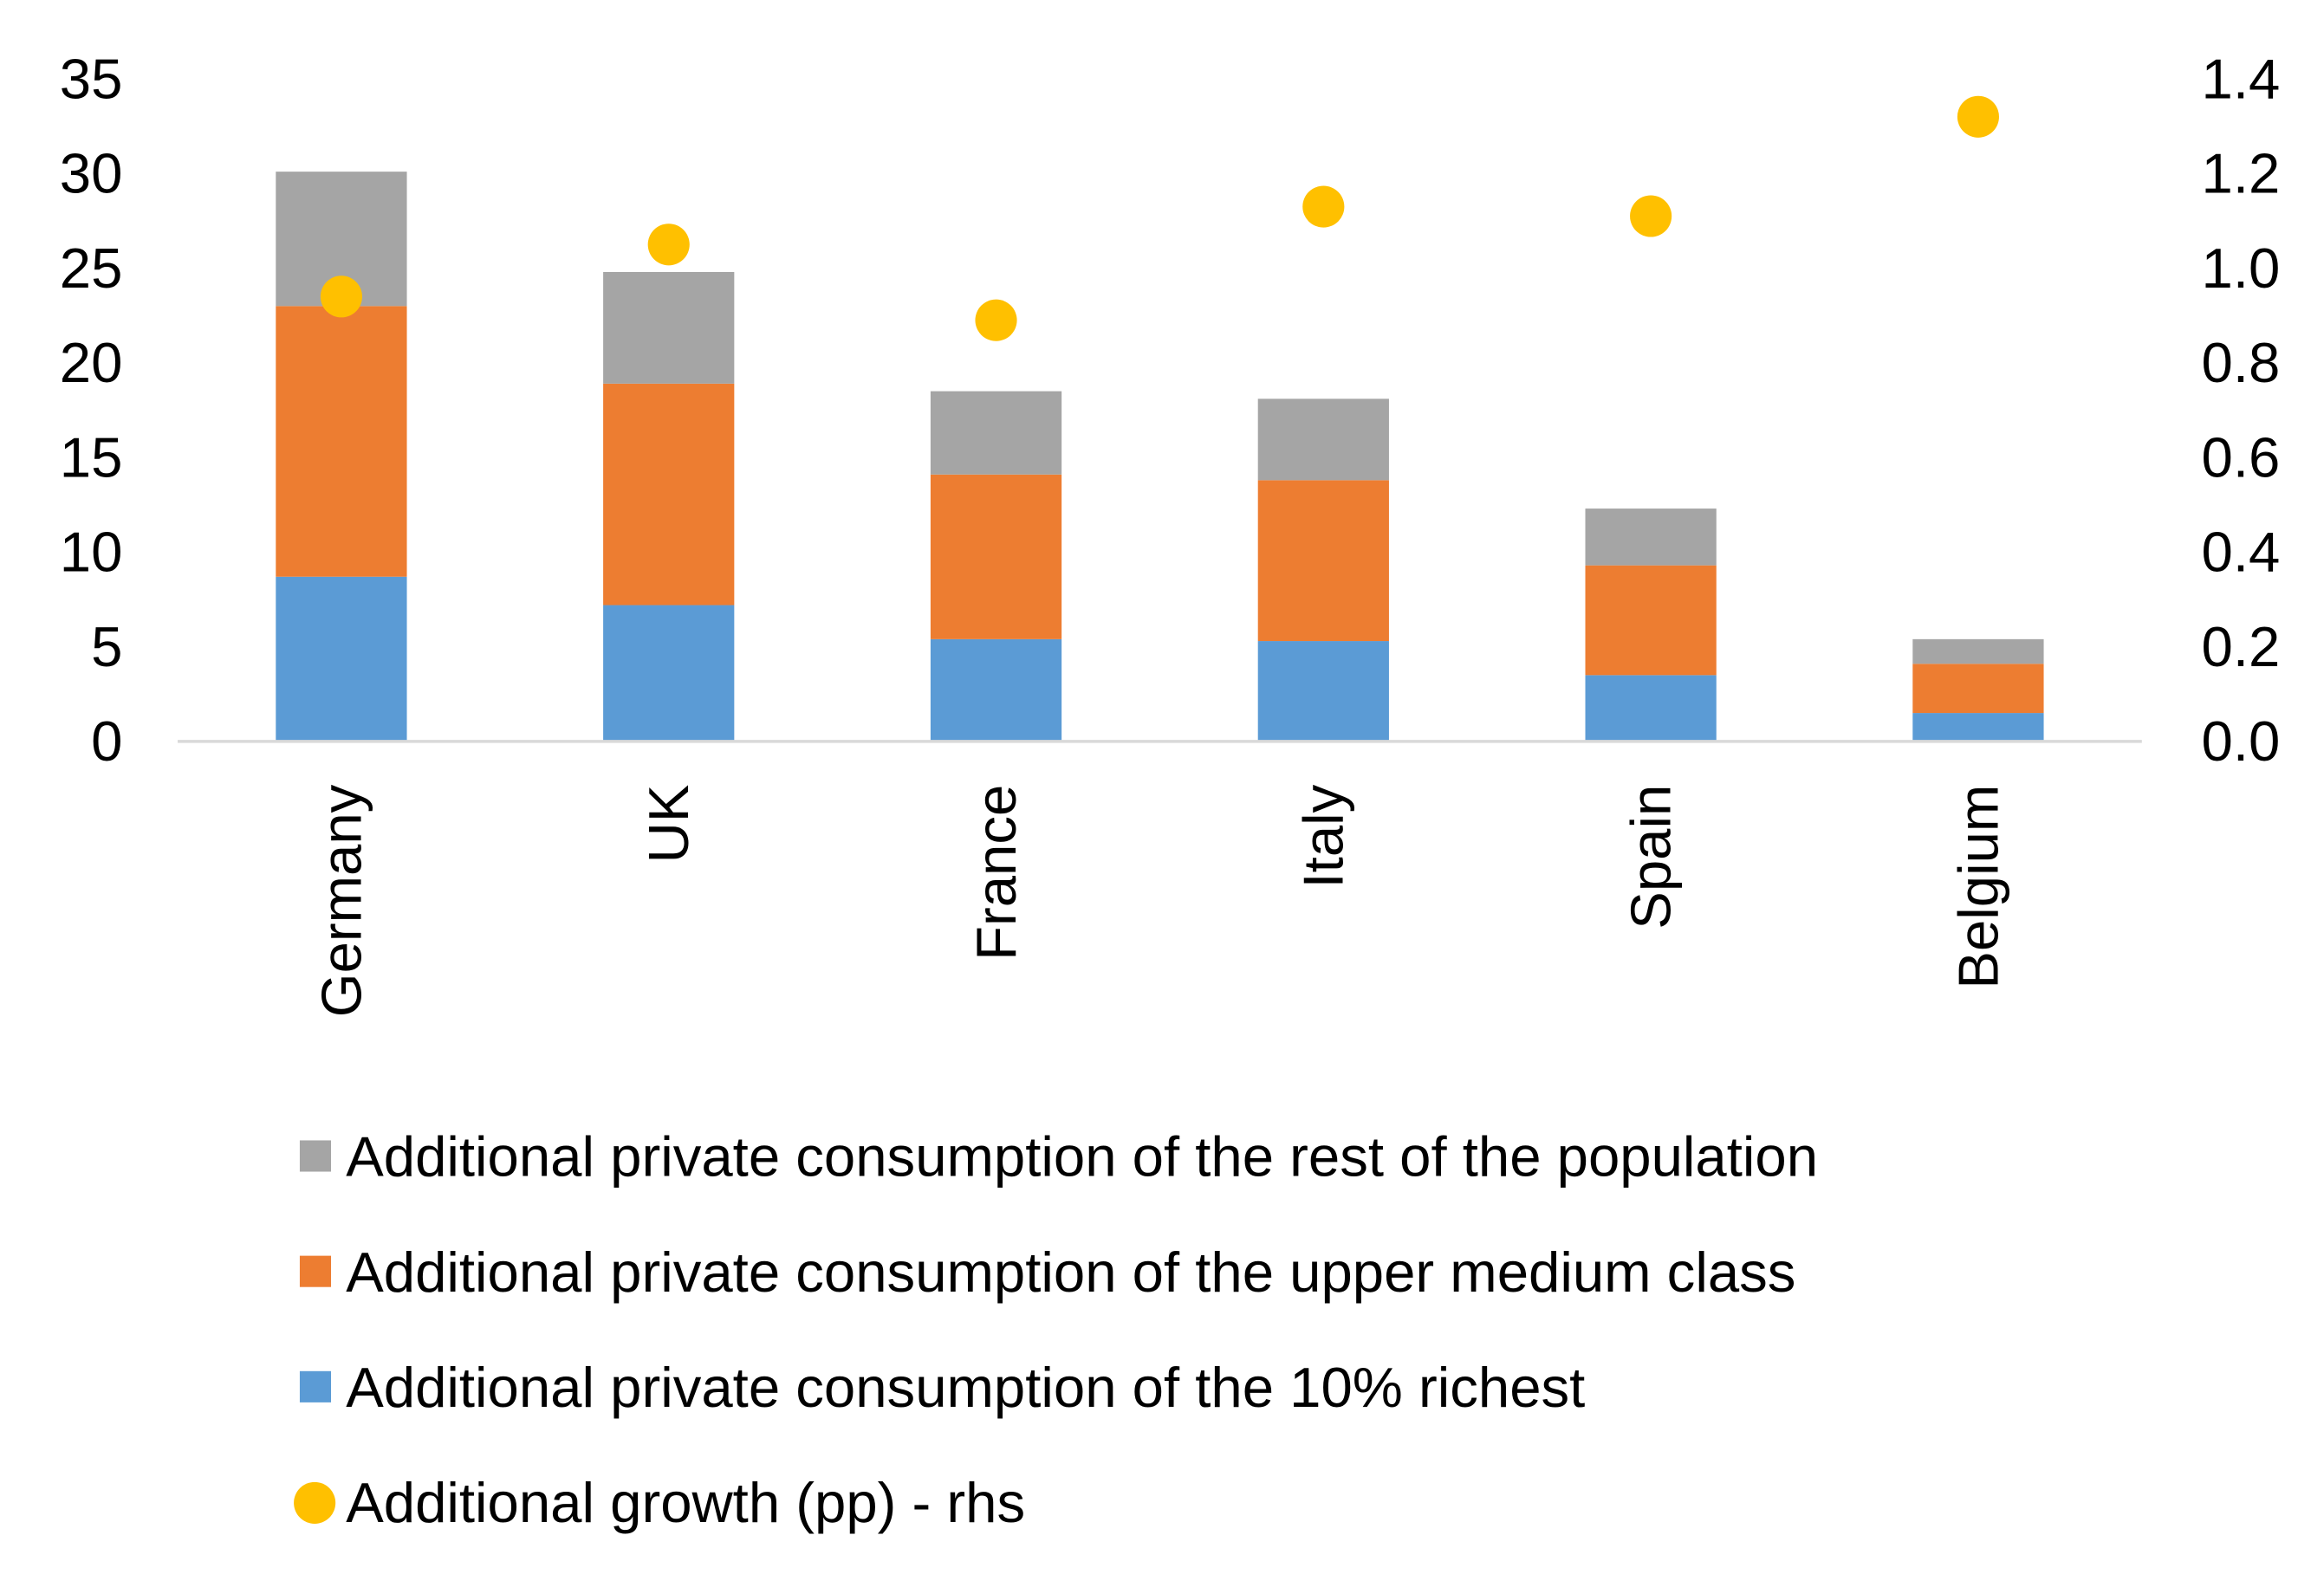 The height and width of the screenshot is (1587, 2324). What do you see at coordinates (1977, 887) in the screenshot?
I see `category-label: Belgium` at bounding box center [1977, 887].